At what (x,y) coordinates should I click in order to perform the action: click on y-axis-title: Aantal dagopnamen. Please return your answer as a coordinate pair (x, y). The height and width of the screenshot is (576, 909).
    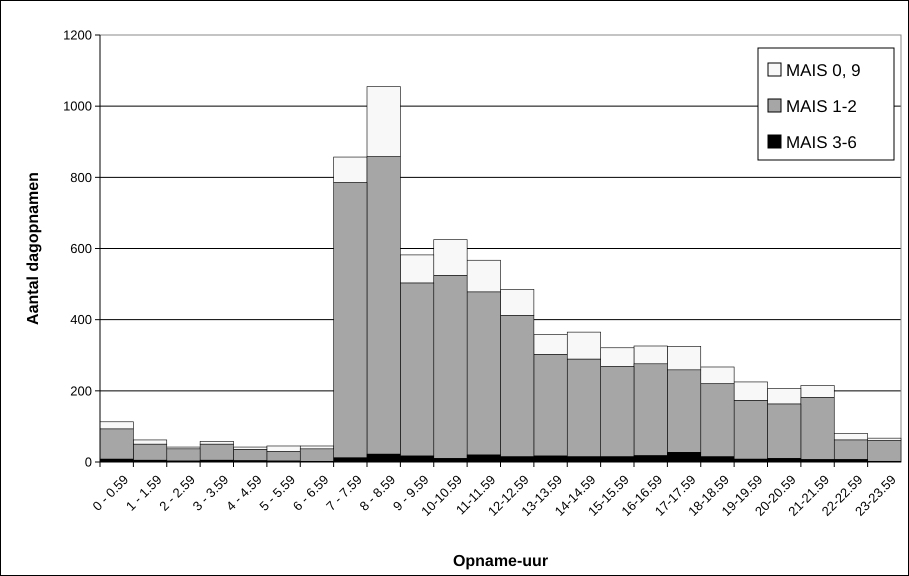
    Looking at the image, I should click on (33, 248).